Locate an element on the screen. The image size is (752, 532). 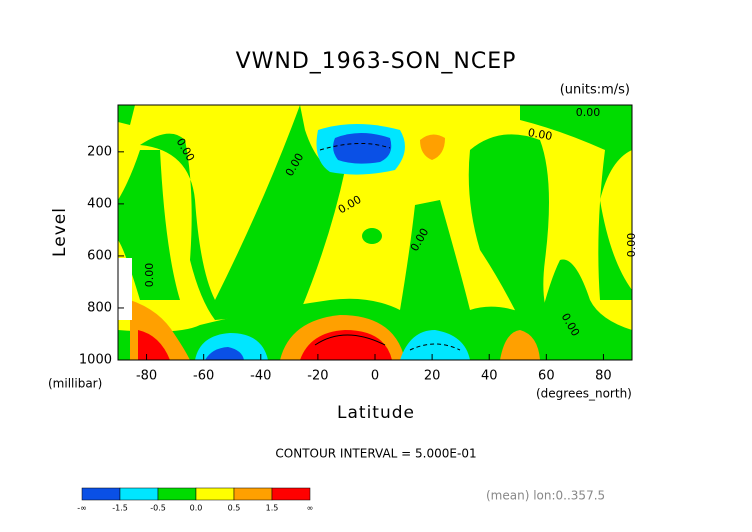
colorbar-label: 1.5 is located at coordinates (272, 508).